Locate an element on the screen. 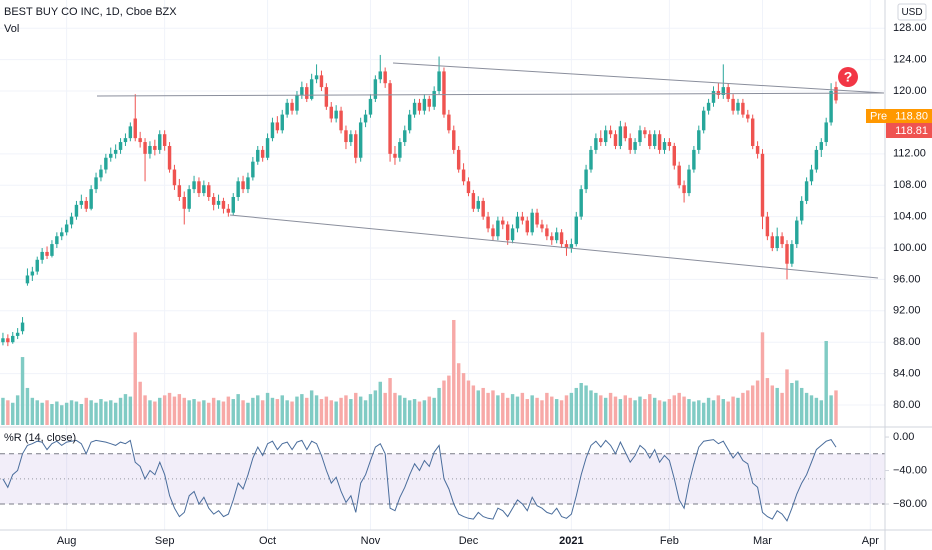  currency-box is located at coordinates (912, 12).